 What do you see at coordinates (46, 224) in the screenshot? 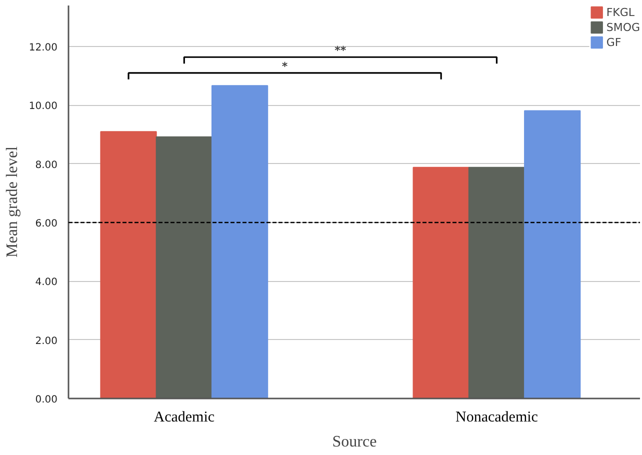
I see `y-tick-label: 6.00` at bounding box center [46, 224].